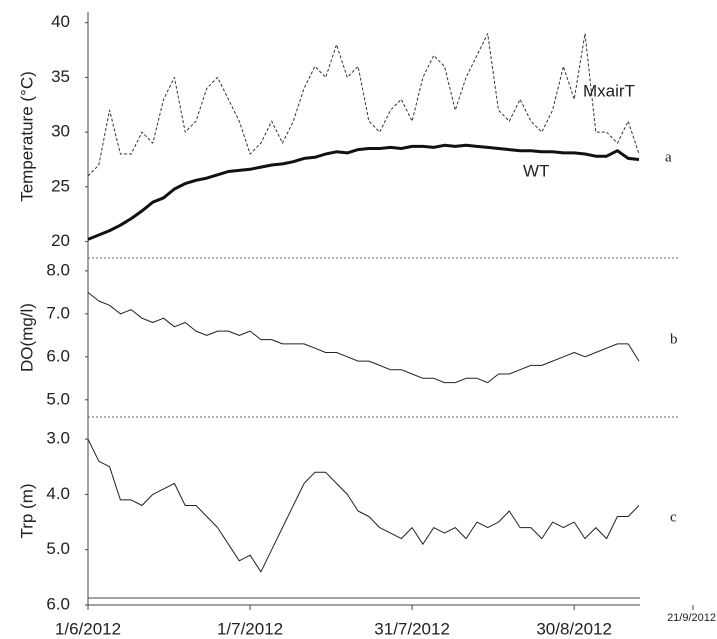  What do you see at coordinates (609, 90) in the screenshot?
I see `series-label: MxairT` at bounding box center [609, 90].